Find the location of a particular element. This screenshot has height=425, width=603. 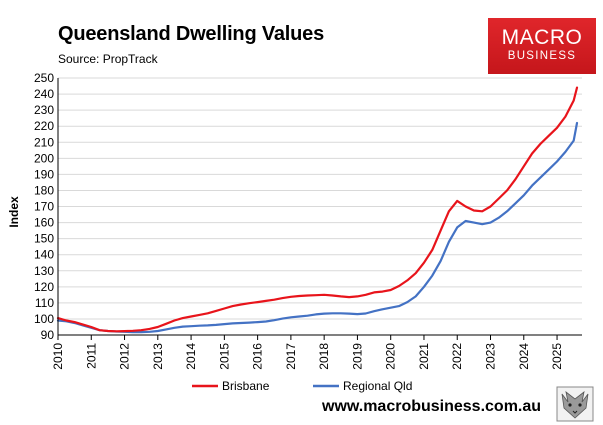

page-title: Queensland Dwelling Values is located at coordinates (191, 34).